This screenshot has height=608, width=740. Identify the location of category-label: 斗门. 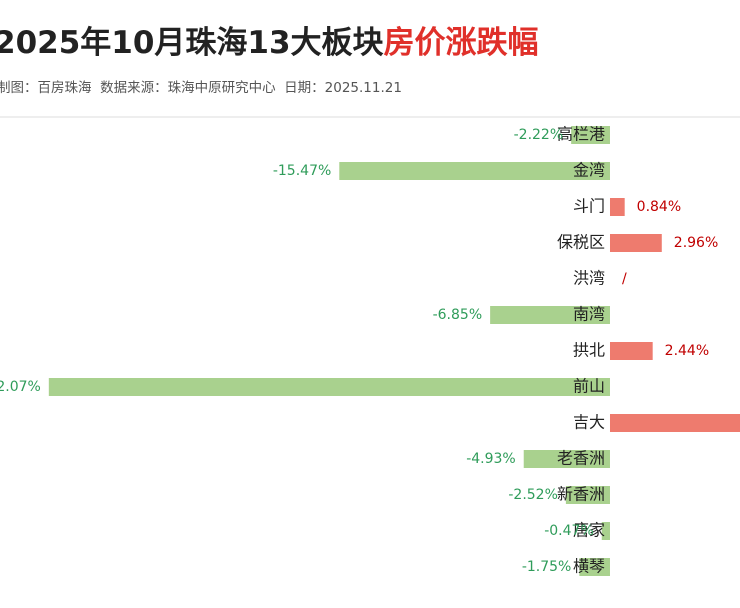
(589, 206).